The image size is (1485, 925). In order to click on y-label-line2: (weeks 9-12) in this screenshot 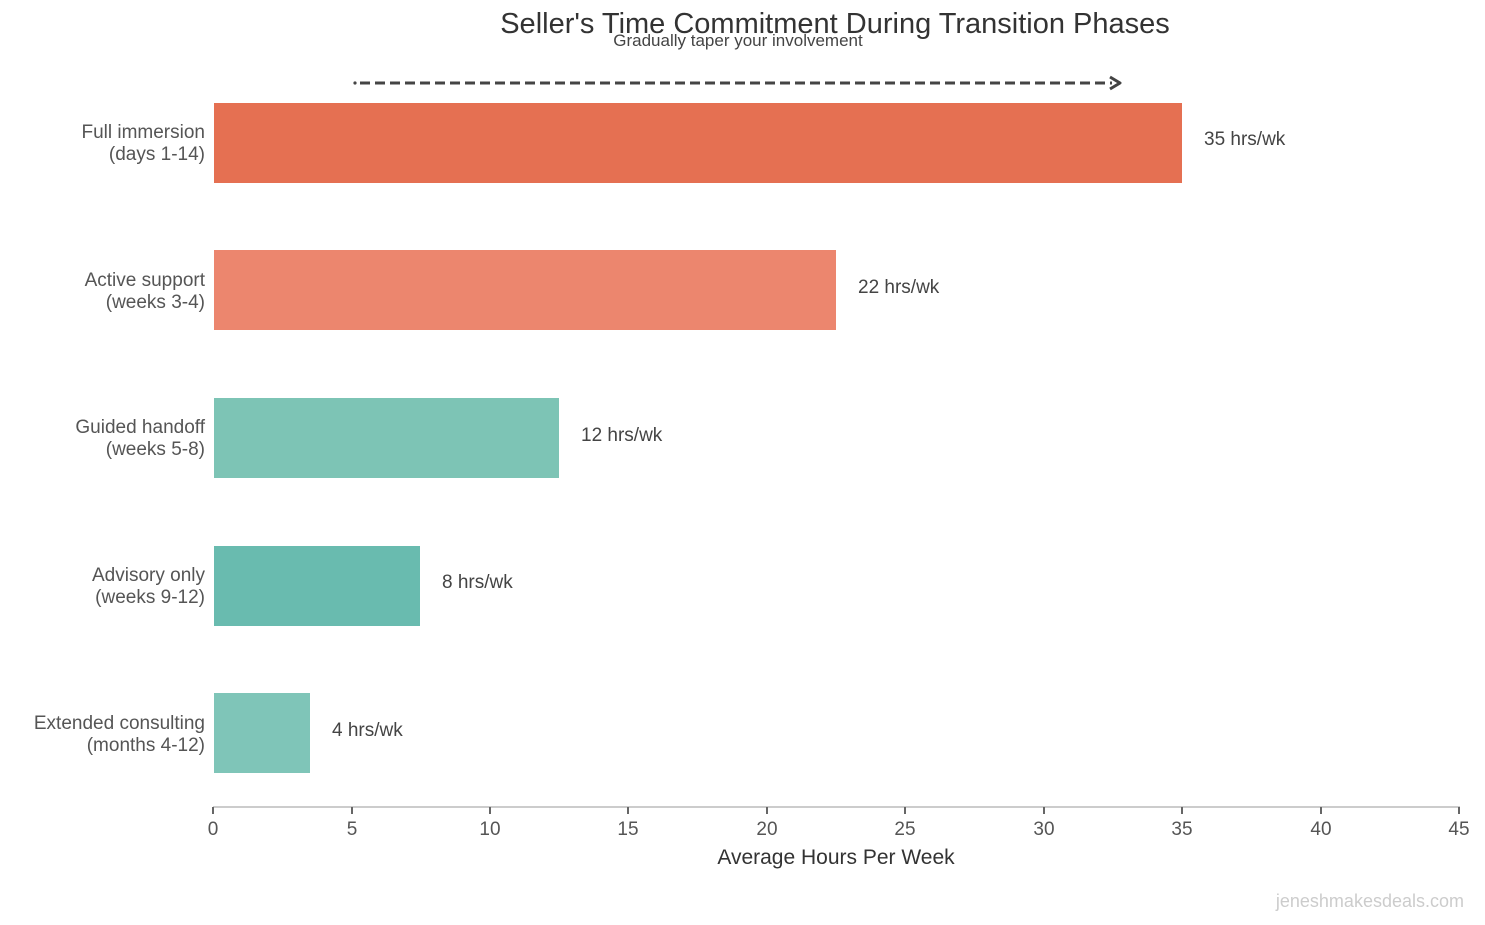, I will do `click(150, 597)`.